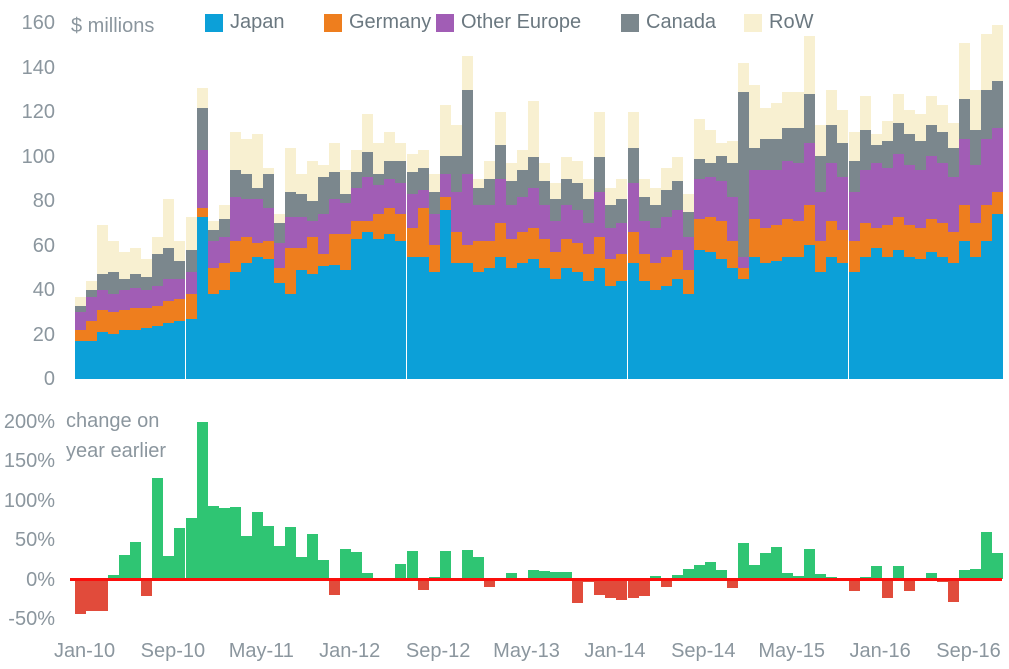 The width and height of the screenshot is (1009, 669). I want to click on x-tick-label: Sep-16, so click(968, 651).